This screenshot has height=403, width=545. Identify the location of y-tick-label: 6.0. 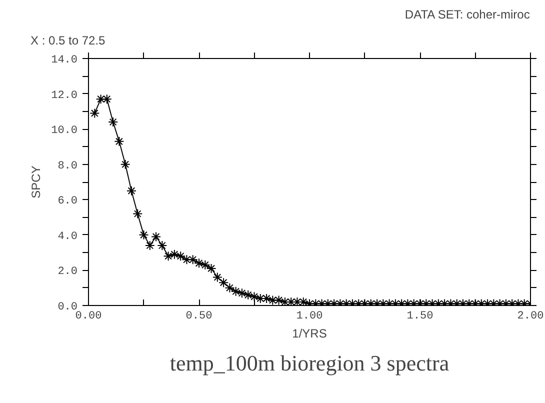
(68, 202).